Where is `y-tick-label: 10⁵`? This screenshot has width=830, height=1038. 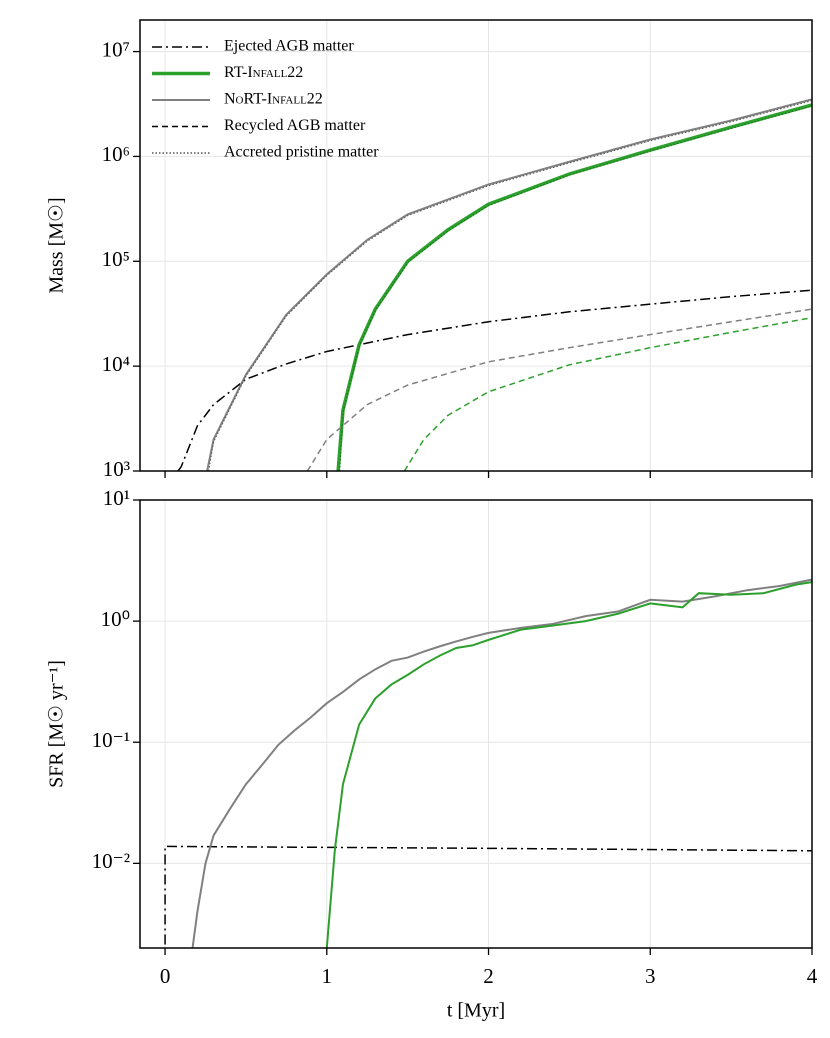 y-tick-label: 10⁵ is located at coordinates (116, 259).